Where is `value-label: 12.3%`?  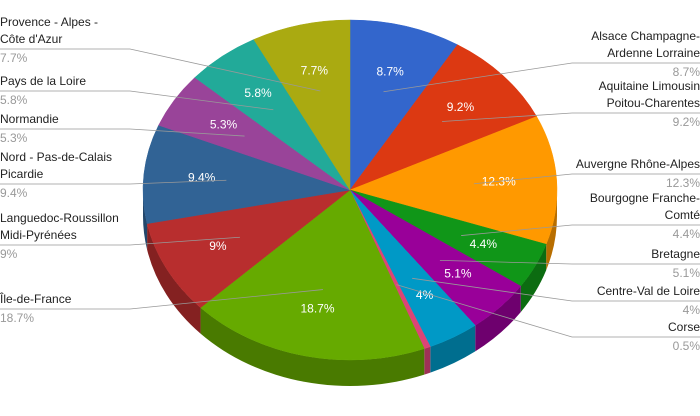
value-label: 12.3% is located at coordinates (682, 183).